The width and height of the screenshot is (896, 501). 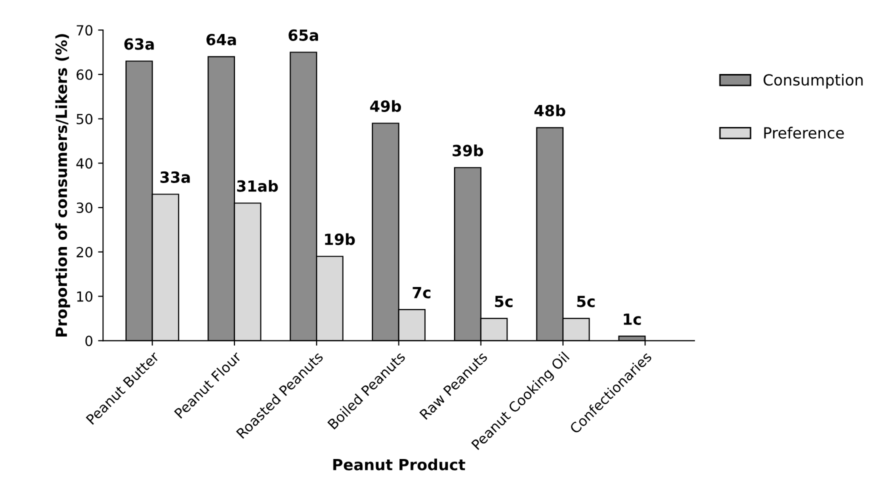 What do you see at coordinates (257, 186) in the screenshot?
I see `data-label: 31ab` at bounding box center [257, 186].